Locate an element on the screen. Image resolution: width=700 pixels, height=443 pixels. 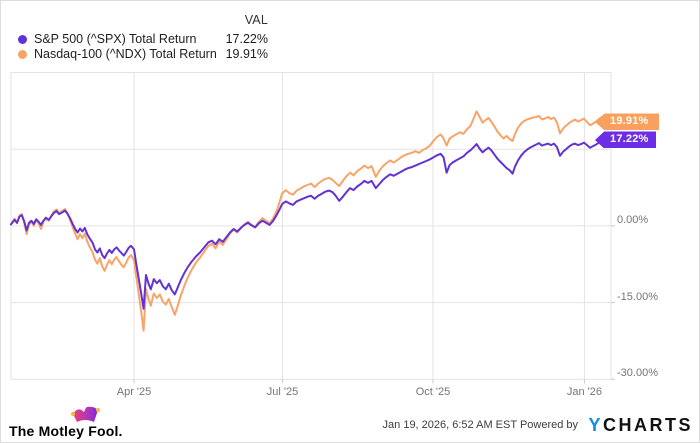
legend-val-header: VAL is located at coordinates (256, 20).